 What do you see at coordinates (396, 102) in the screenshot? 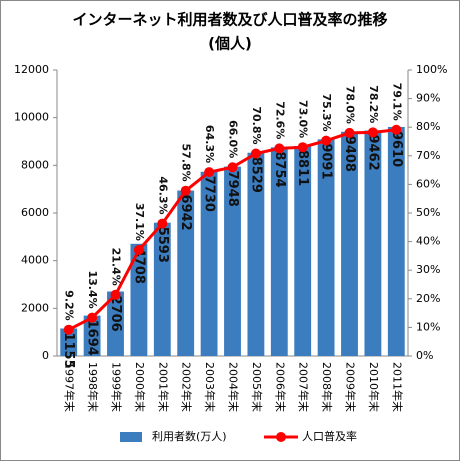
I see `line-value-label: 79.1%` at bounding box center [396, 102].